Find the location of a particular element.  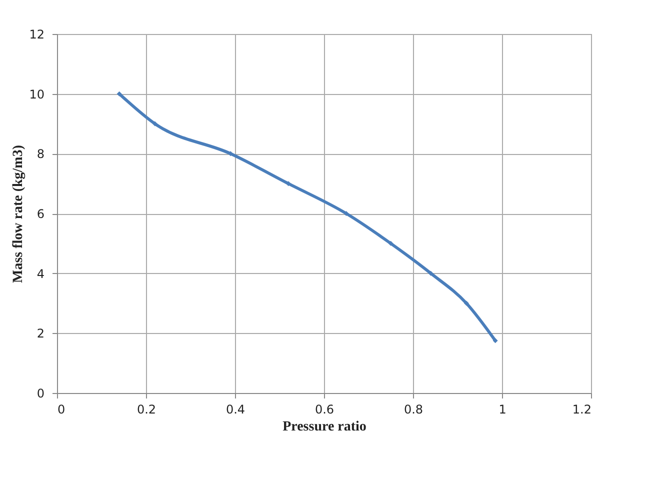

y-tick-label: 10 is located at coordinates (36, 94).